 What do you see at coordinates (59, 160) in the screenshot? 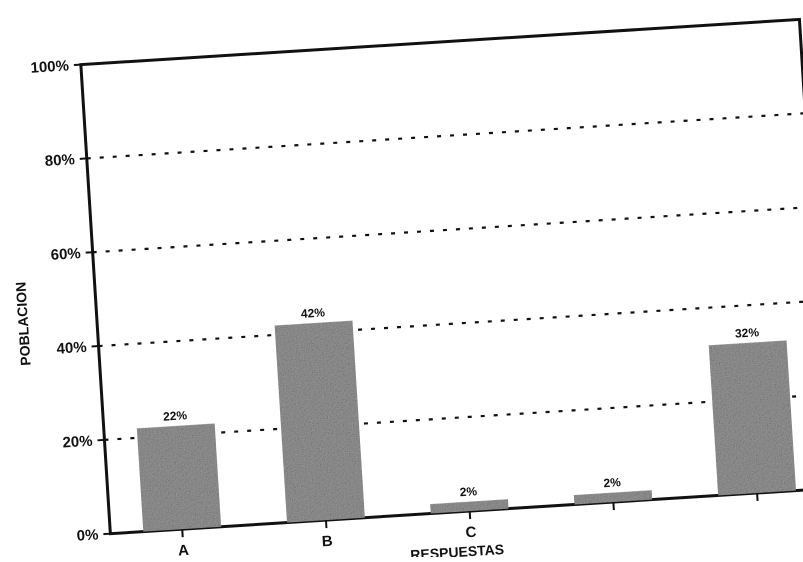
I see `y-tick-label: 80%` at bounding box center [59, 160].